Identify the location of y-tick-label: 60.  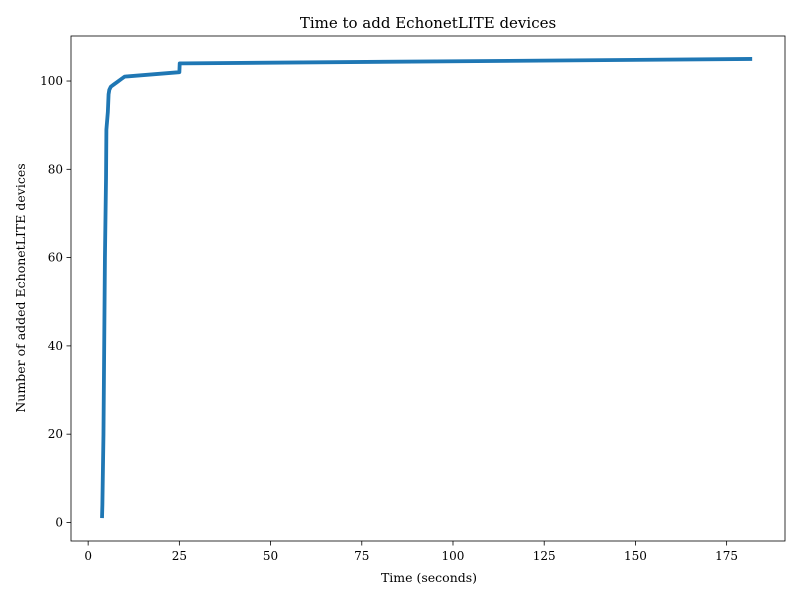
(55, 258).